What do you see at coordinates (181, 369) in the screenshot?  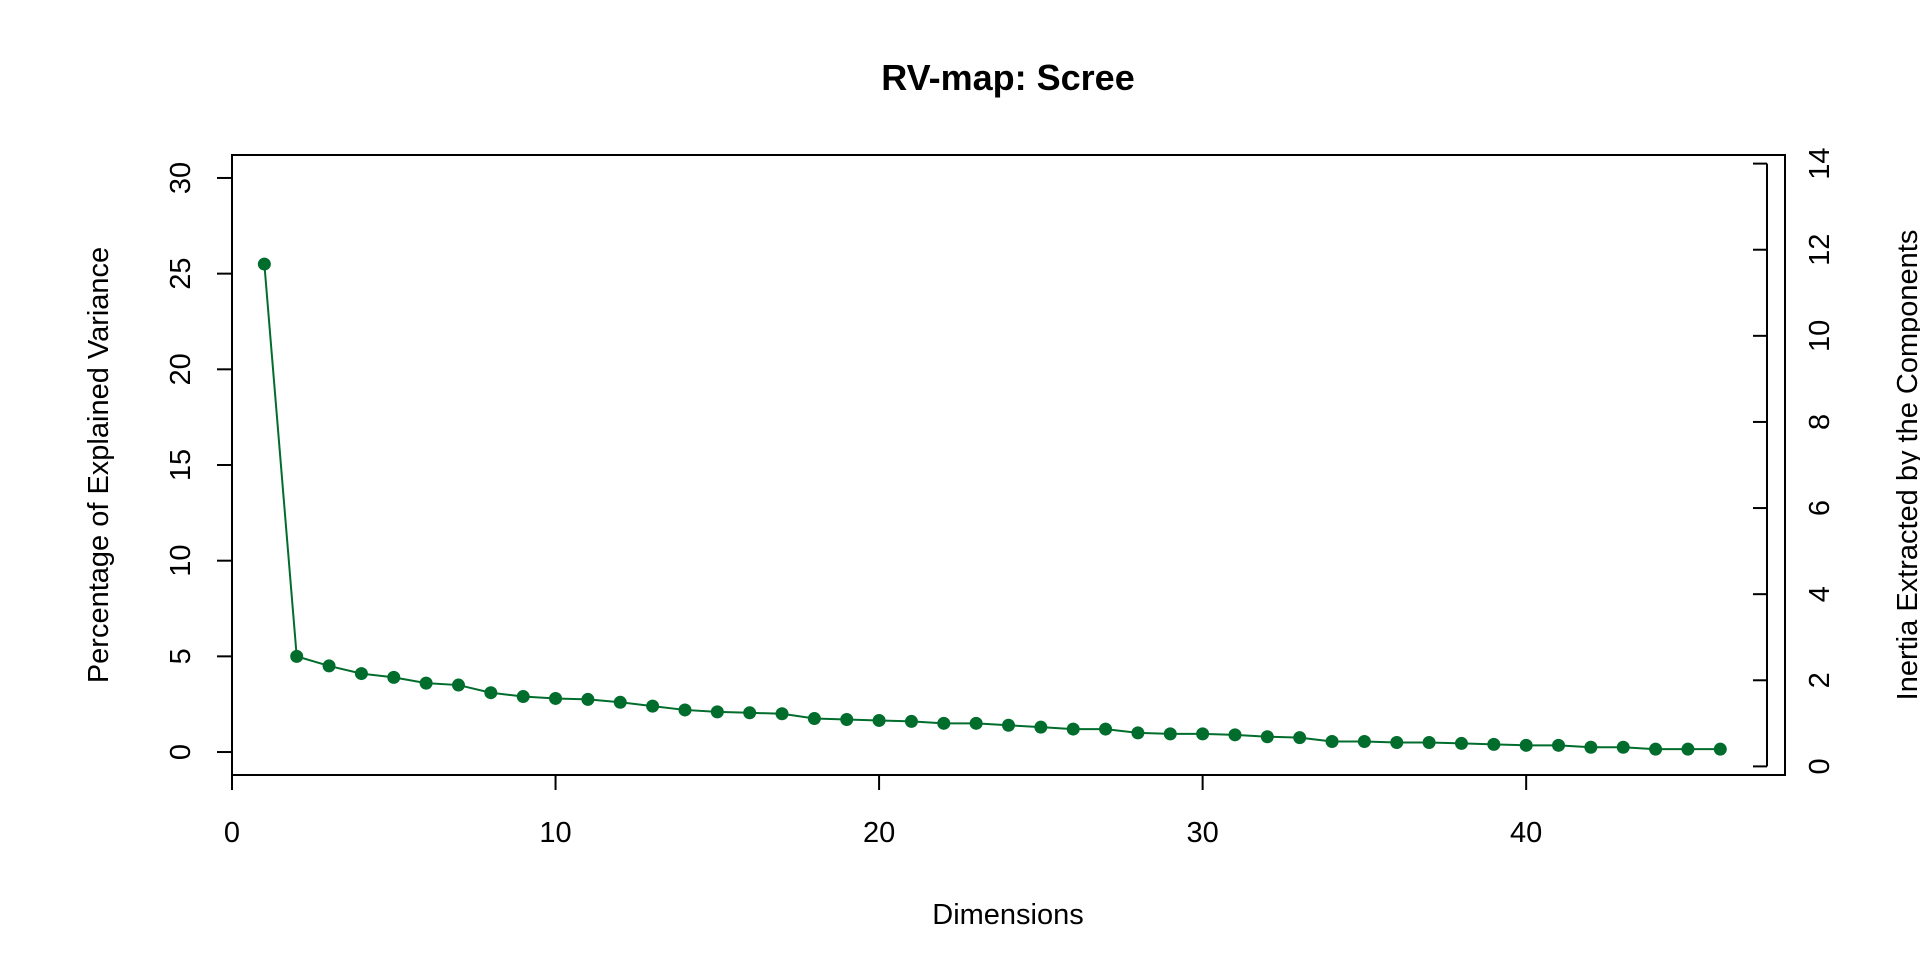 I see `y-tick-label: 20` at bounding box center [181, 369].